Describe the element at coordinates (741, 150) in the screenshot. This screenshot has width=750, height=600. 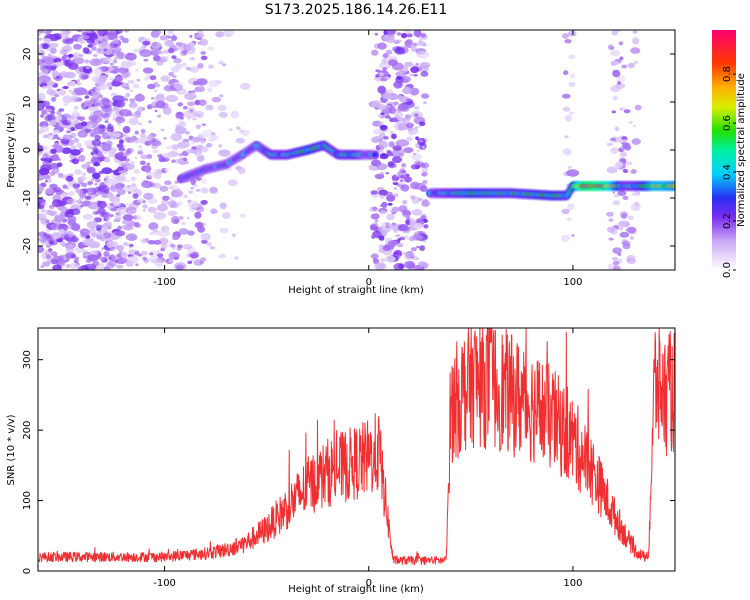
I see `colorbar-label: Normalized spectral amplitude` at that location.